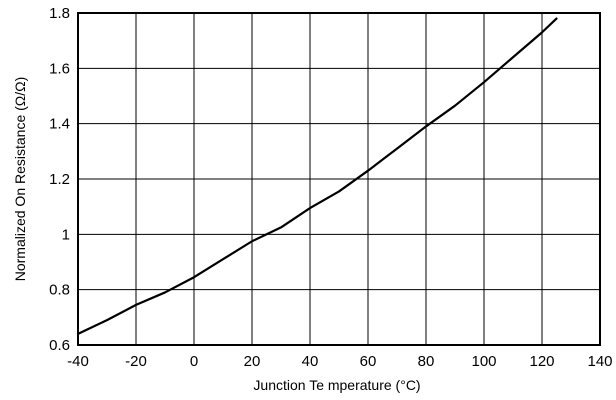  I want to click on x-tick-label: 60, so click(368, 361).